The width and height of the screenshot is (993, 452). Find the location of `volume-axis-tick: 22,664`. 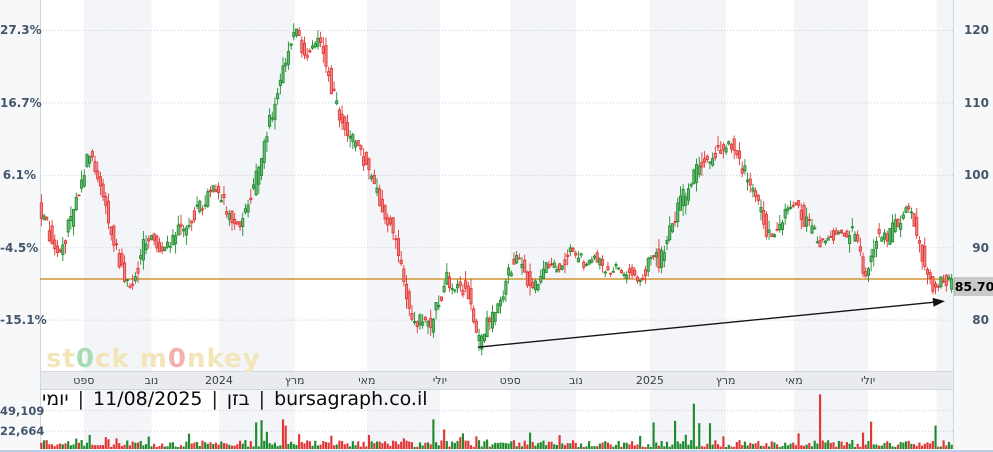

volume-axis-tick: 22,664 is located at coordinates (22, 431).